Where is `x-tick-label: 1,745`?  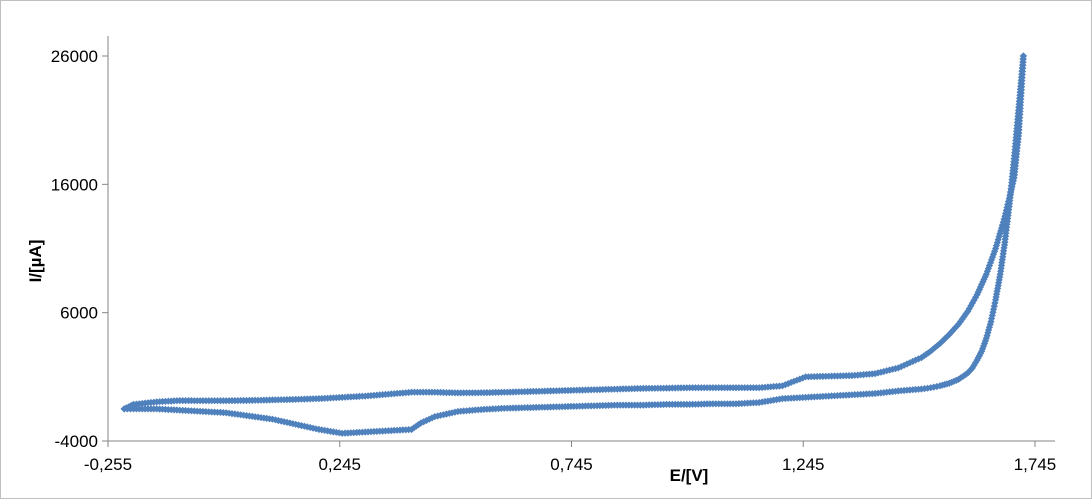
x-tick-label: 1,745 is located at coordinates (1035, 464).